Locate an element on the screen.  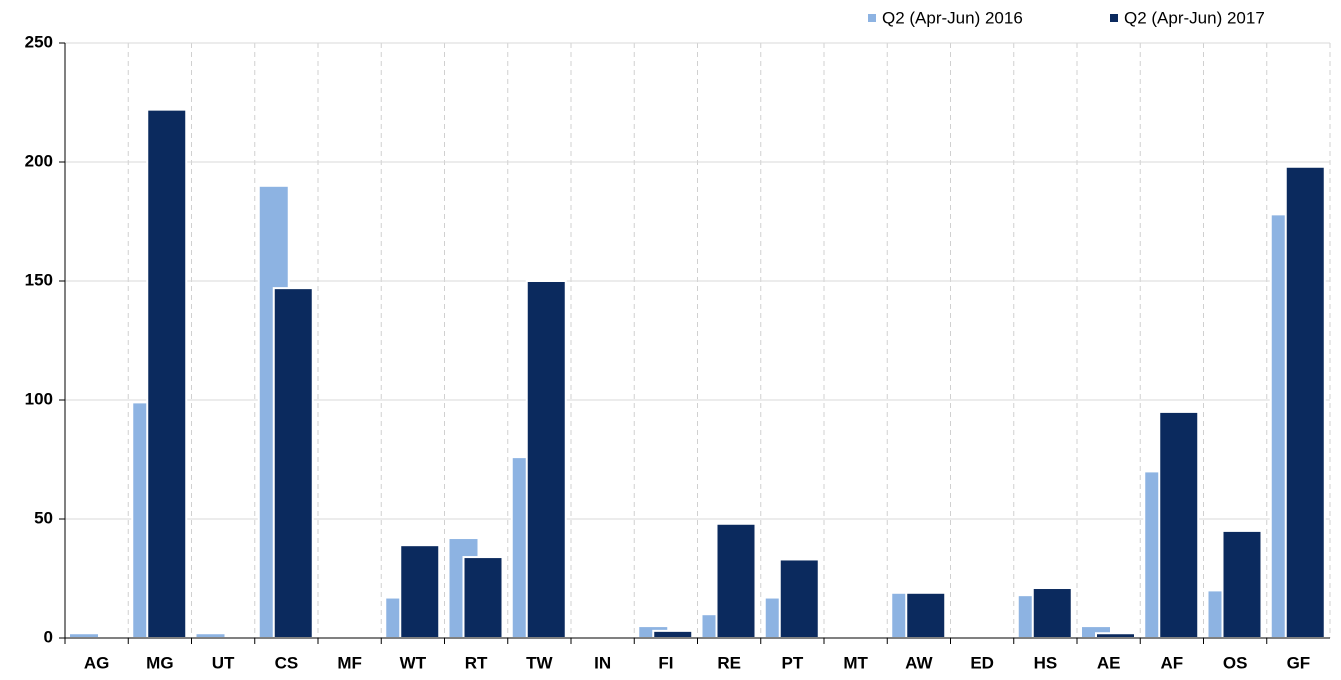
x-tick-label: TW is located at coordinates (539, 662).